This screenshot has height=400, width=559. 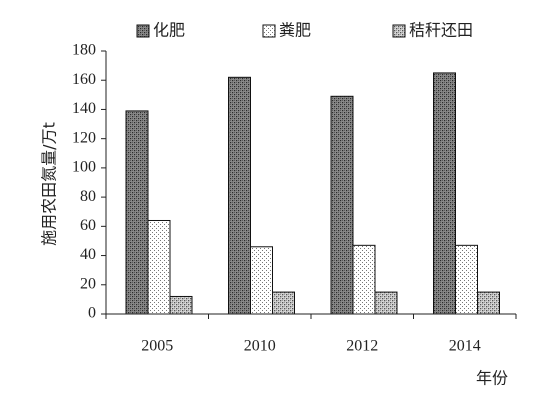 I want to click on y-tick-label: 180, so click(x=84, y=50).